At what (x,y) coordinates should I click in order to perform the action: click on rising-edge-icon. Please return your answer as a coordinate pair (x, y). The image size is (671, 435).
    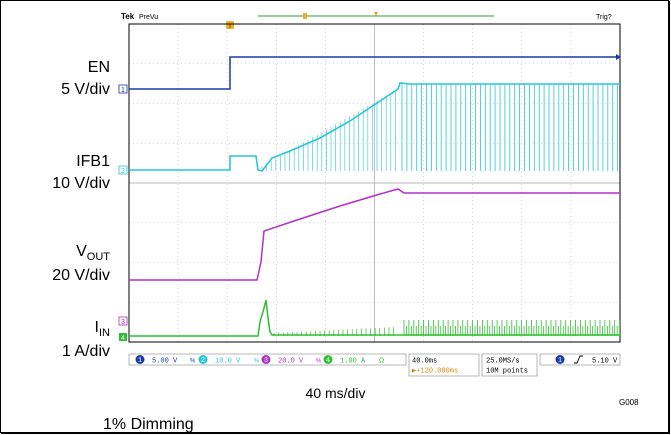
    Looking at the image, I should click on (578, 359).